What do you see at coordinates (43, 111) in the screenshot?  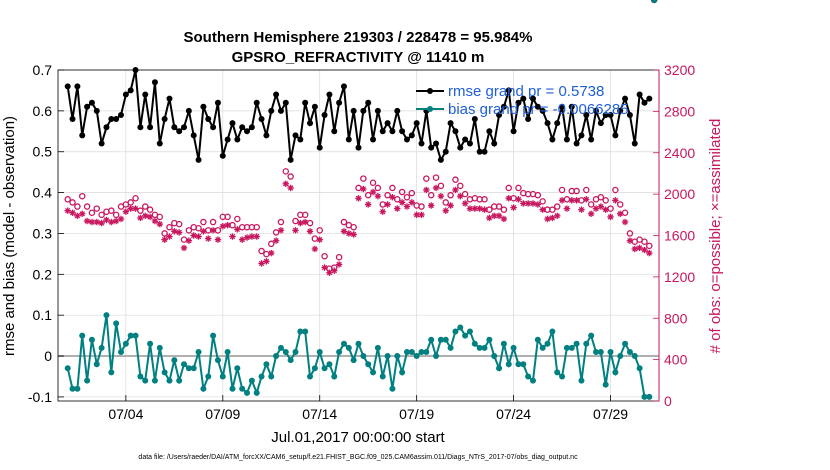 I see `y-tick-label: 0.6` at bounding box center [43, 111].